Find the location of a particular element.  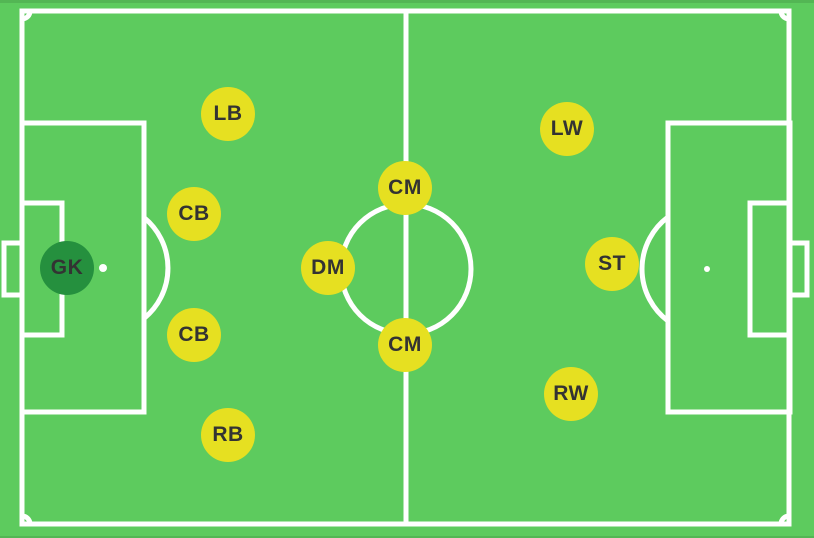

penalty-arc-right is located at coordinates (654, 269).